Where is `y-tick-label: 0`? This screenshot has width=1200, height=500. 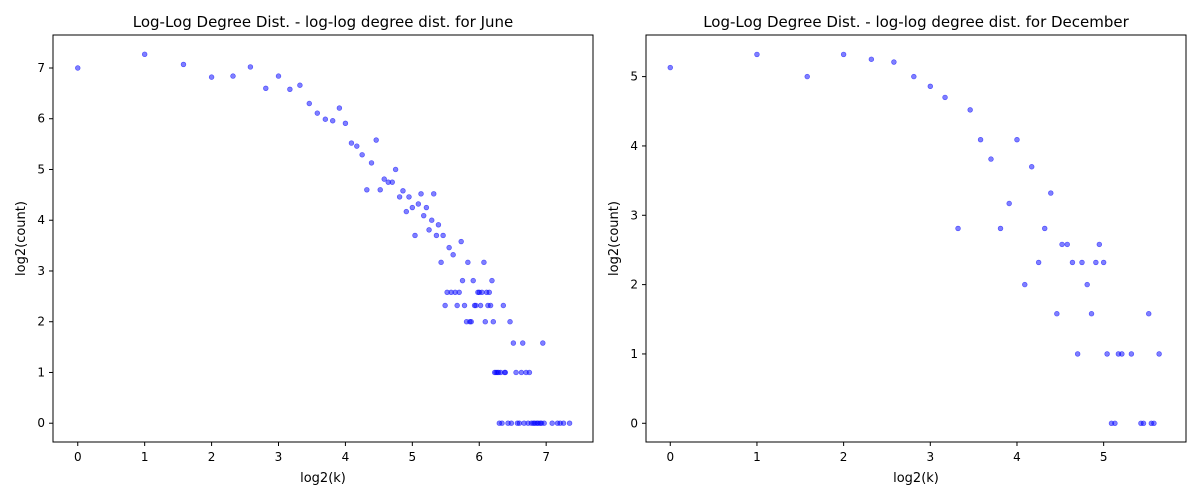
y-tick-label: 0 is located at coordinates (634, 423).